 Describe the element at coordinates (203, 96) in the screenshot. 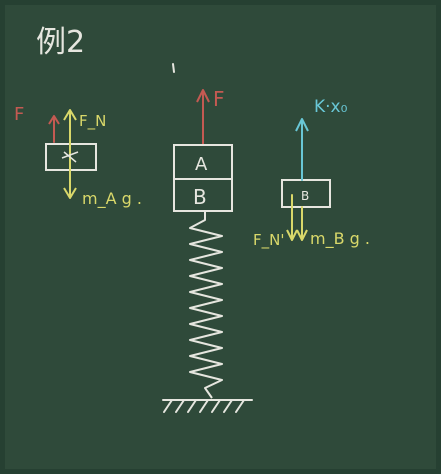

I see `center-force-arrowhead` at that location.